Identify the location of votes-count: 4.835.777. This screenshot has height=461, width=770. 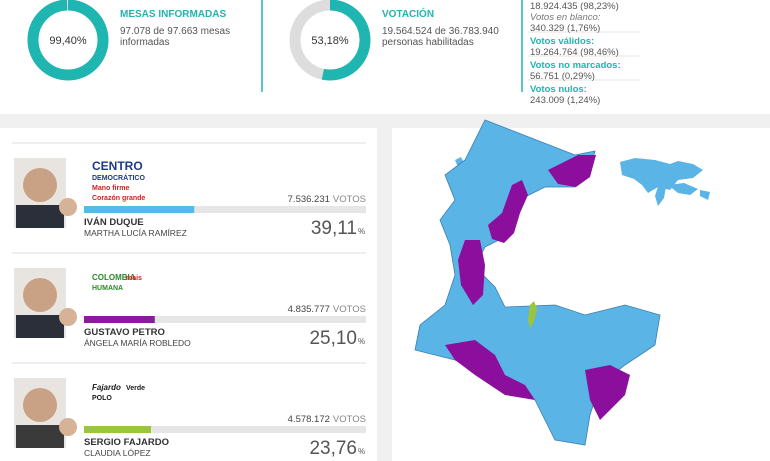
(309, 309).